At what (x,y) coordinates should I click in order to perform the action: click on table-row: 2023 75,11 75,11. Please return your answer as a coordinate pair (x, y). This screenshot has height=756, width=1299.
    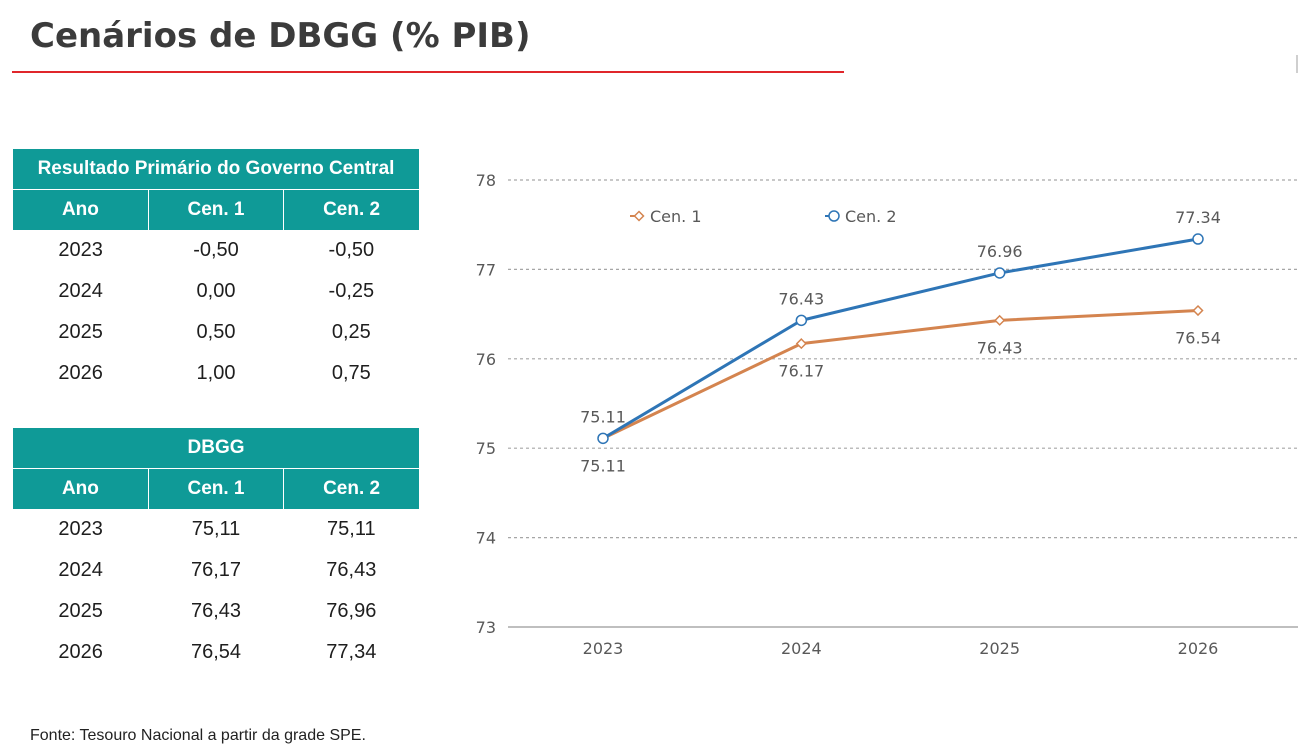
    Looking at the image, I should click on (216, 529).